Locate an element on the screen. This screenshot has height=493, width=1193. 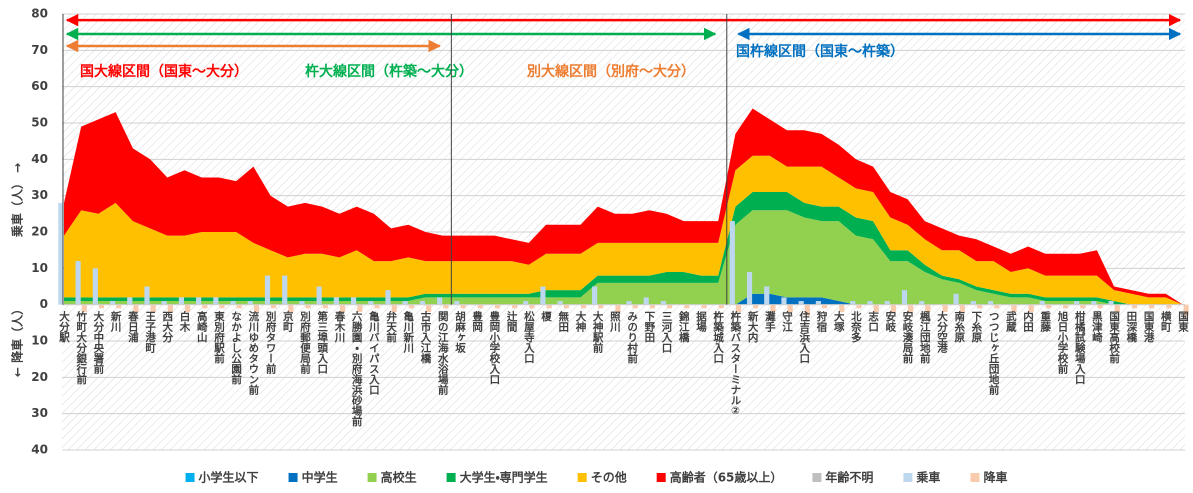
x-tick-label: 横町 is located at coordinates (1166, 321).